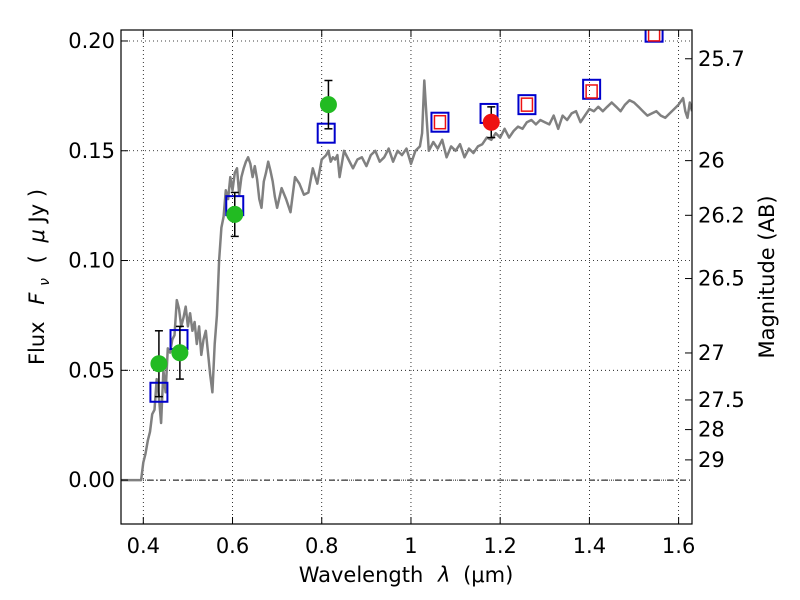 This screenshot has width=800, height=600. I want to click on y2-tick-label: 26, so click(711, 161).